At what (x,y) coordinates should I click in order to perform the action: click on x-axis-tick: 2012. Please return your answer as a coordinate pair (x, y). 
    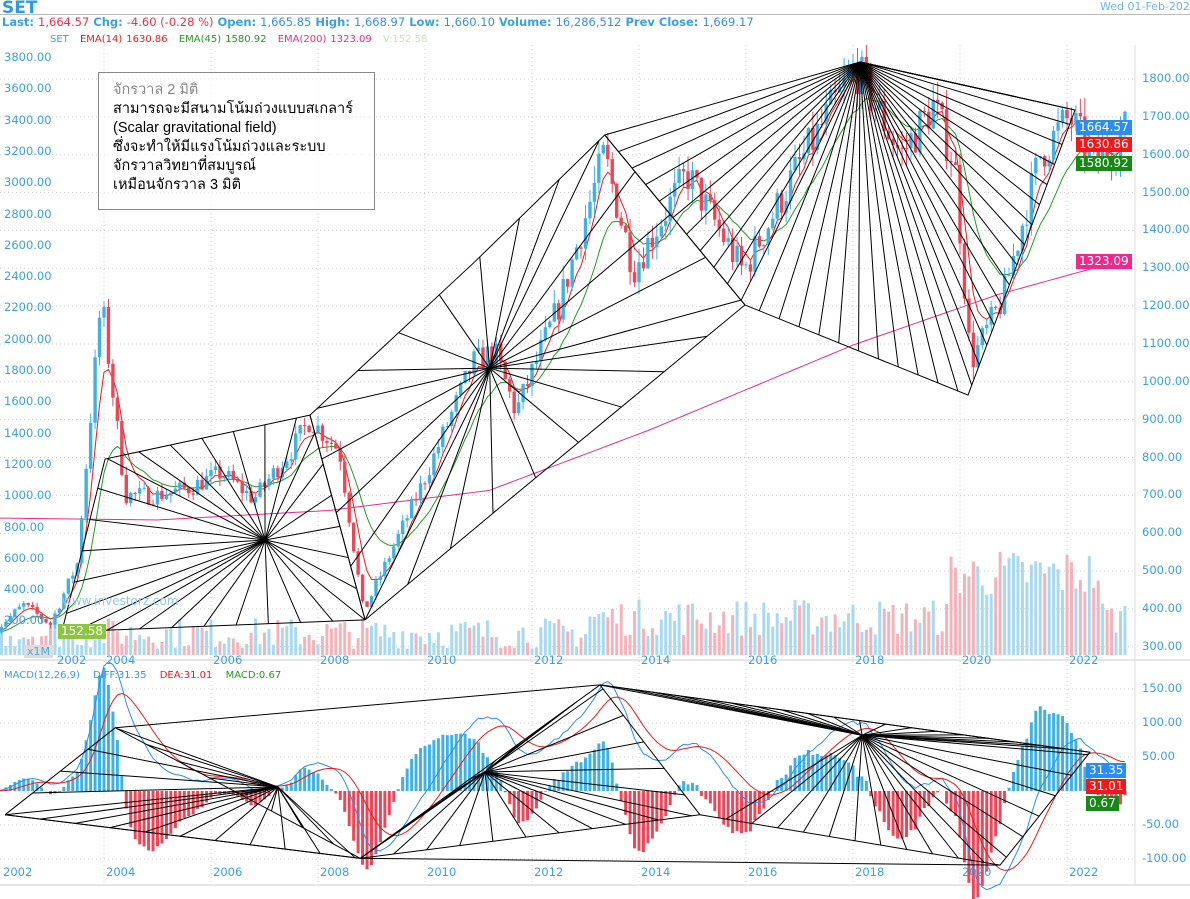
    Looking at the image, I should click on (549, 660).